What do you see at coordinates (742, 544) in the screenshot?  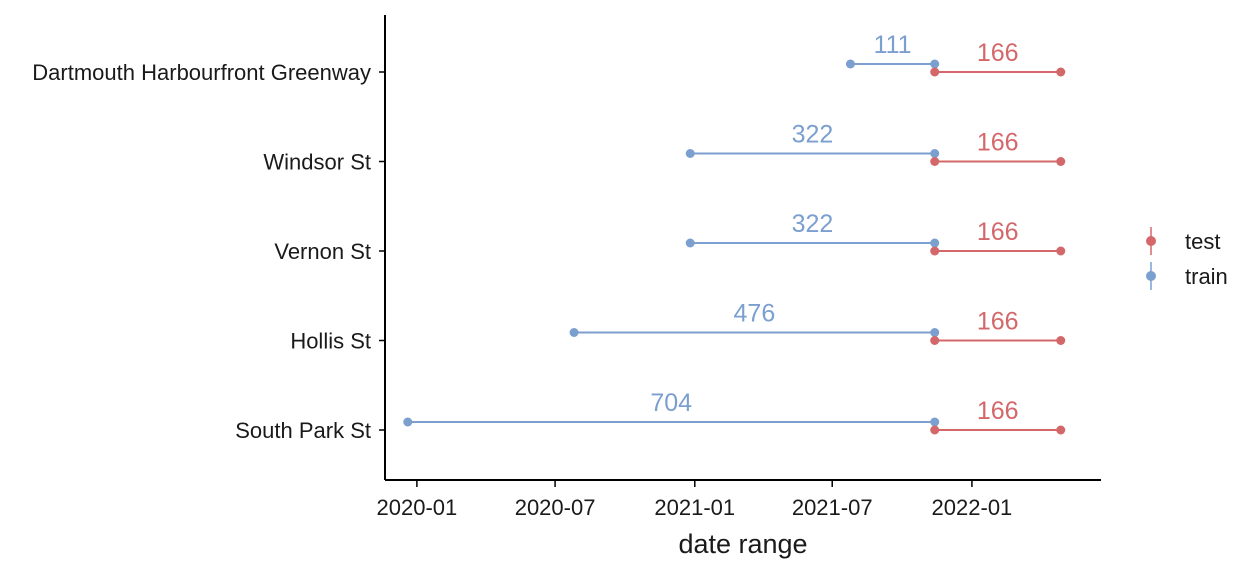 I see `x-axis-title: date range` at bounding box center [742, 544].